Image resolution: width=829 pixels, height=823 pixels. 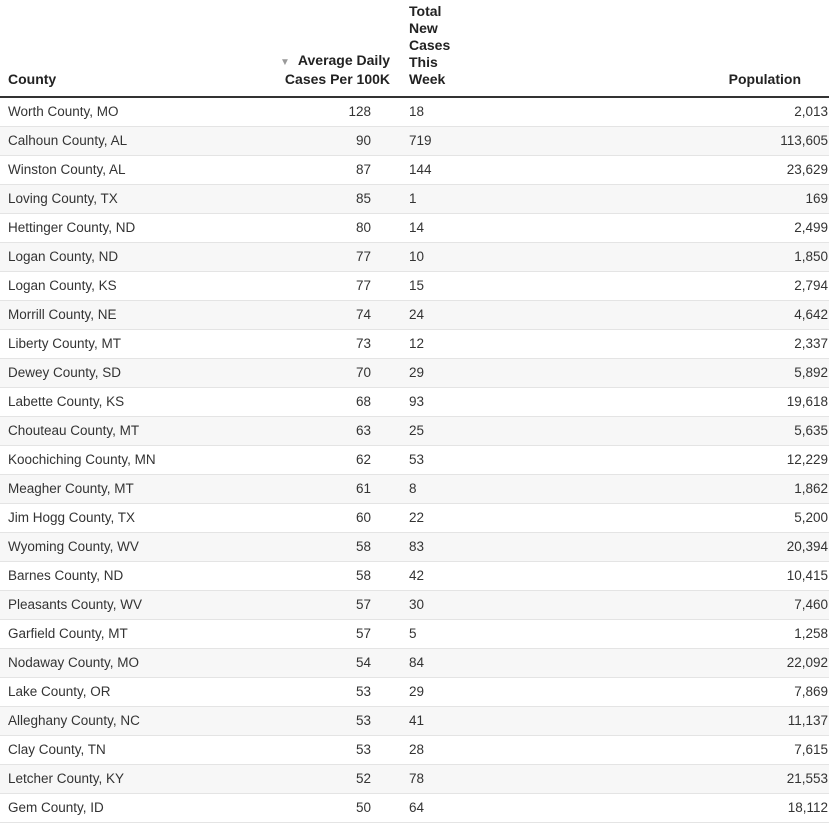 What do you see at coordinates (93, 489) in the screenshot?
I see `cell-county: Meagher County, MT` at bounding box center [93, 489].